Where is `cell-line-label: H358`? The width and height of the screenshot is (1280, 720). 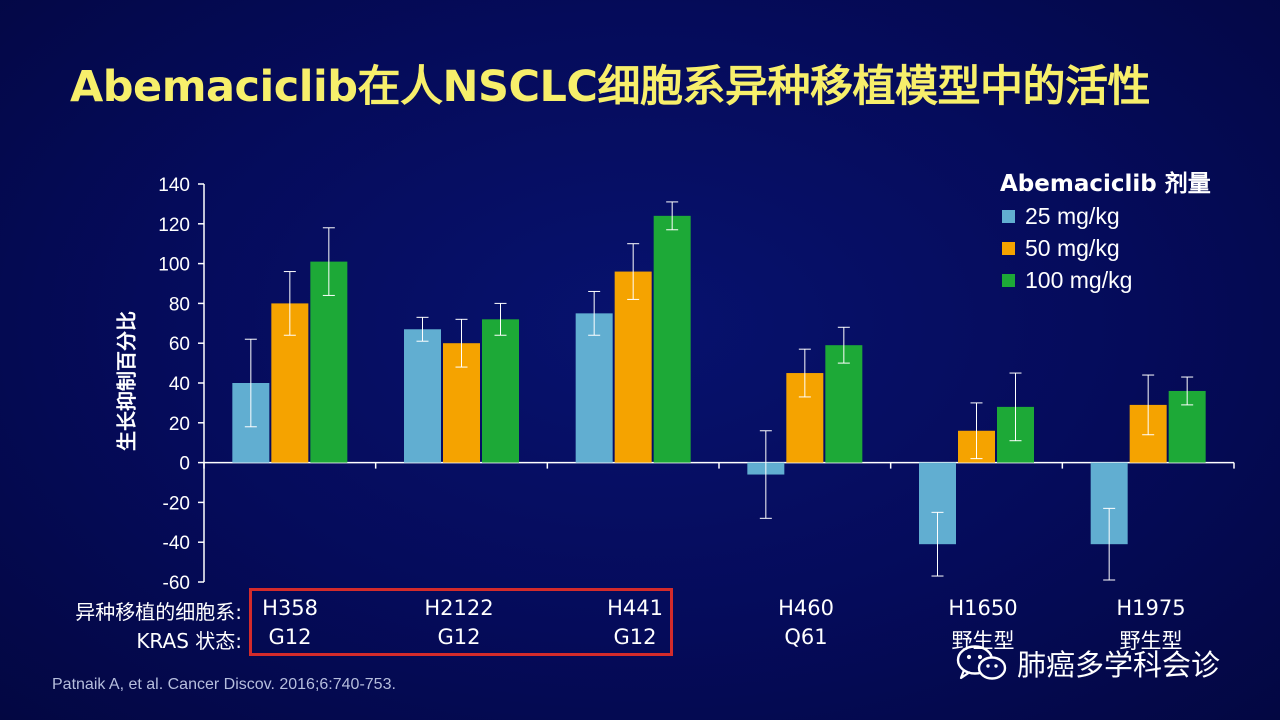 cell-line-label: H358 is located at coordinates (290, 608).